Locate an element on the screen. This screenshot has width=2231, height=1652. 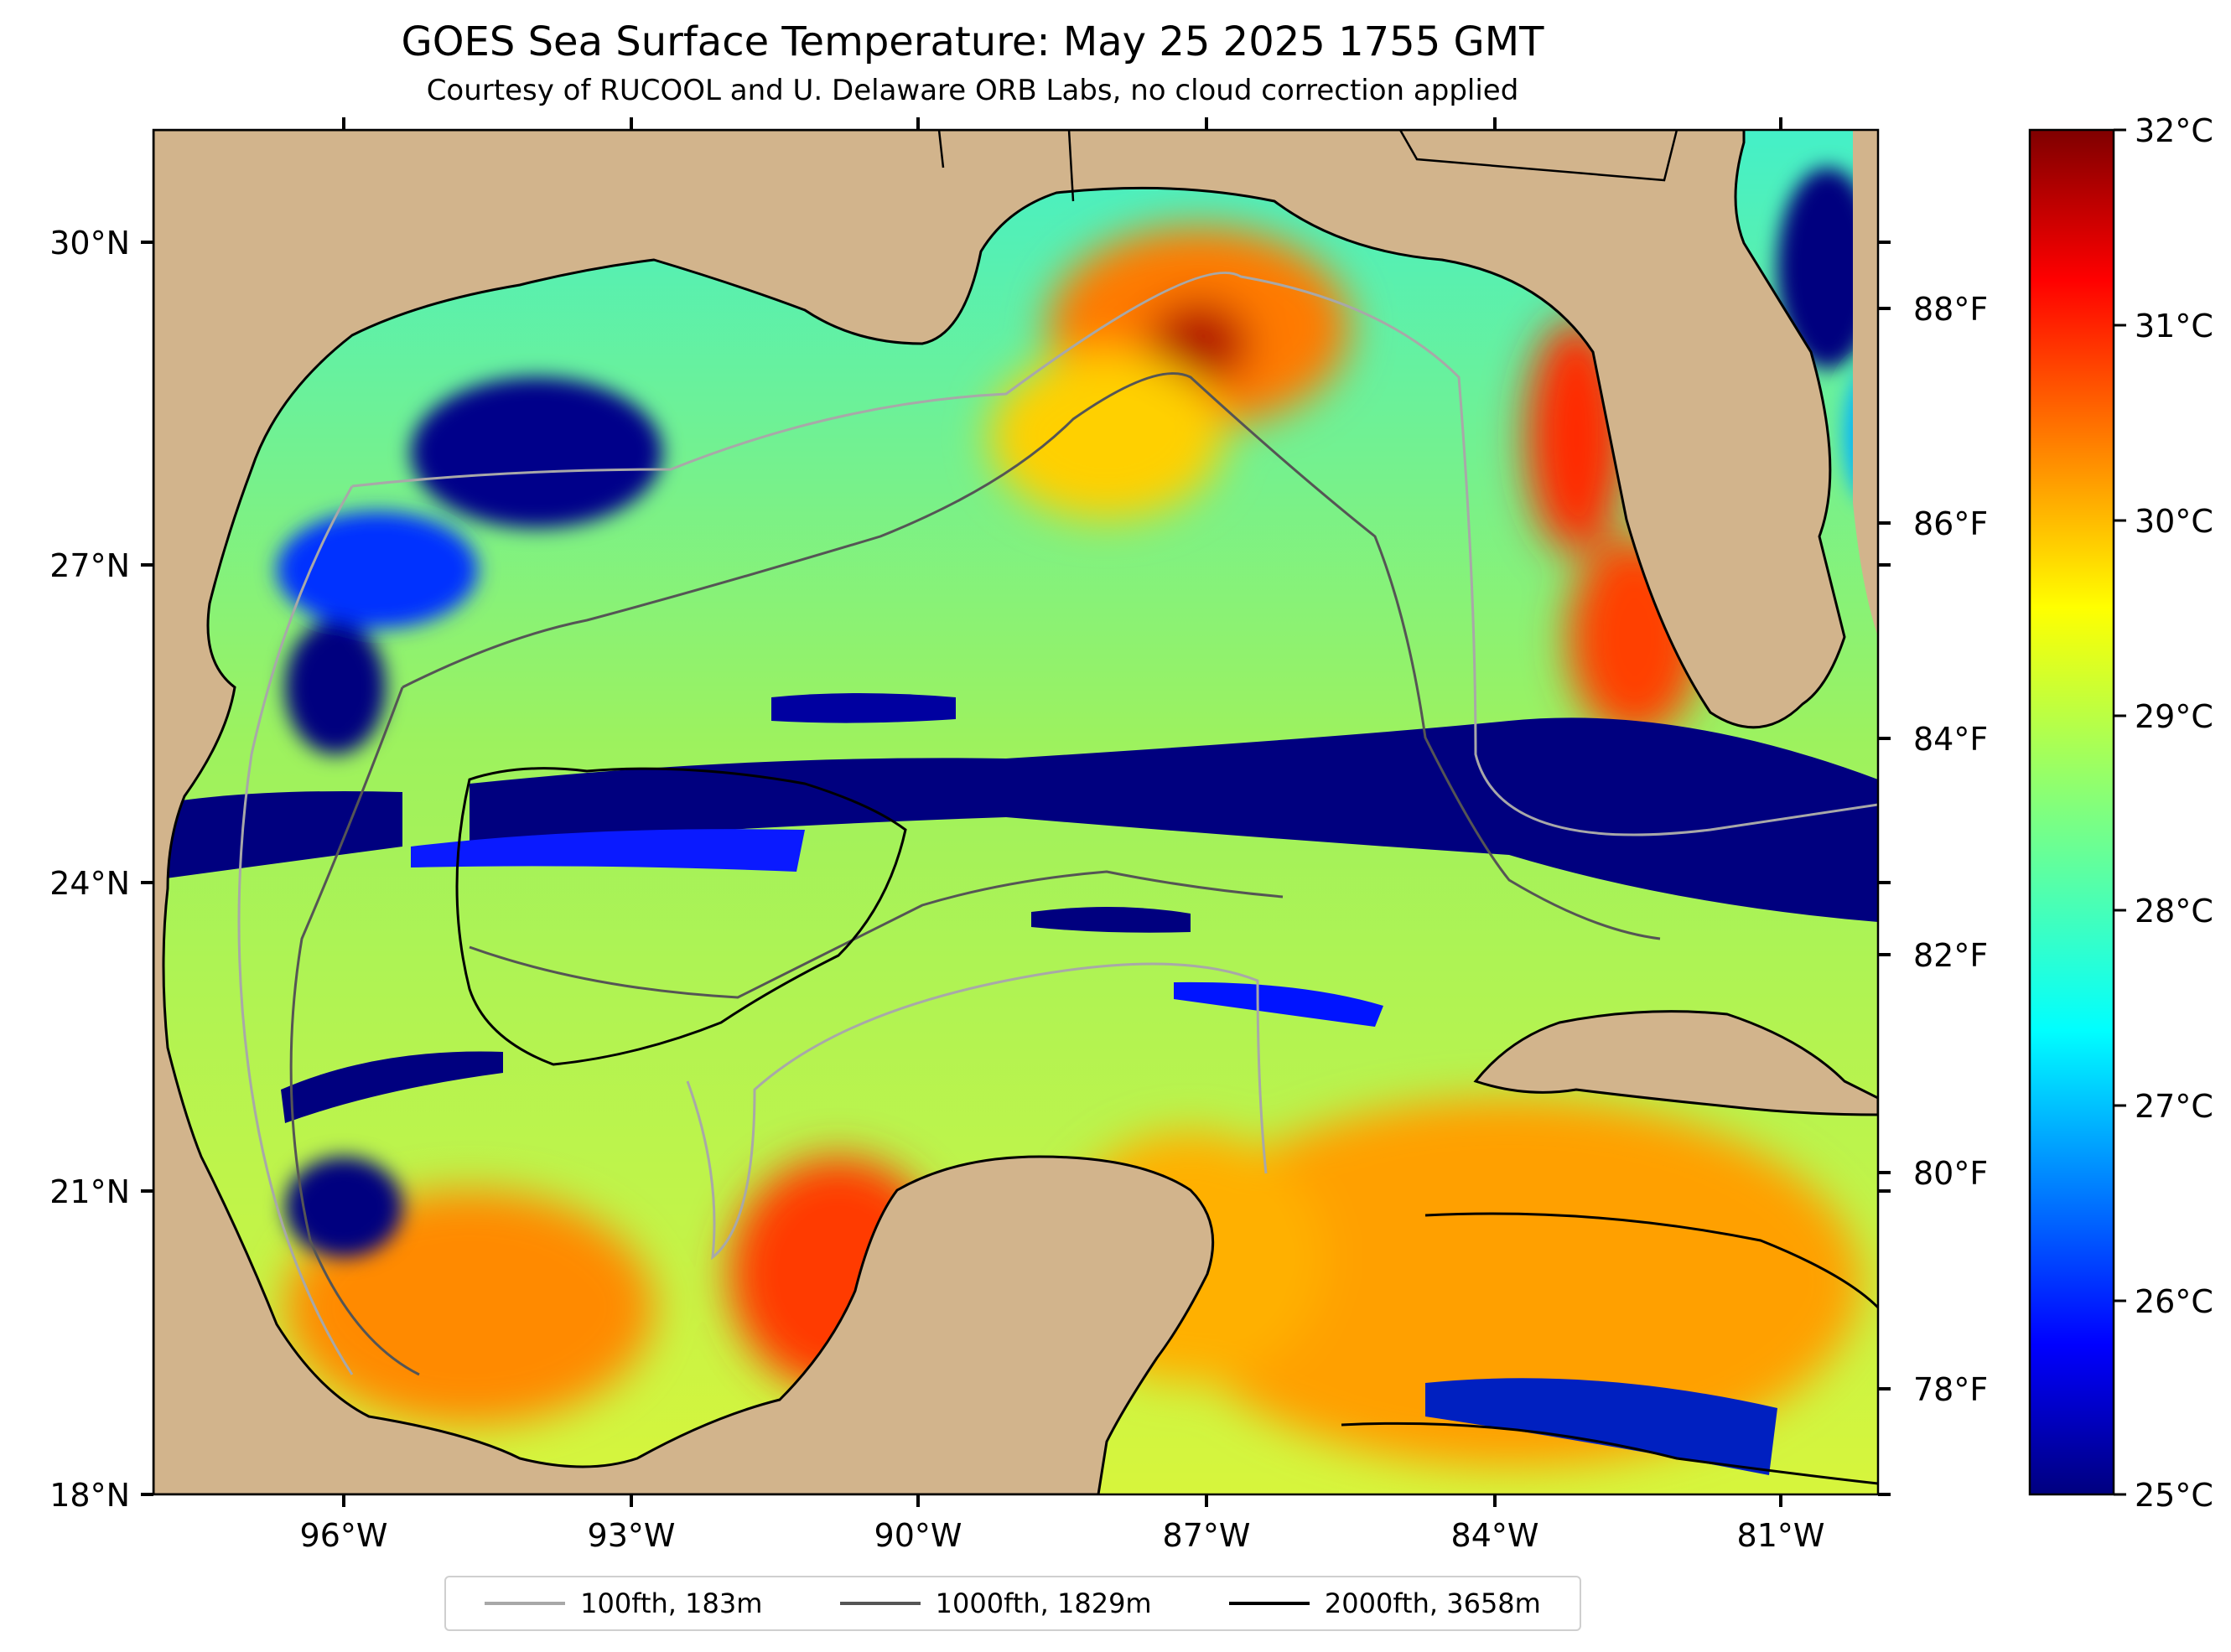
legend-label-100fth: 100fth, 183m is located at coordinates (671, 1603).